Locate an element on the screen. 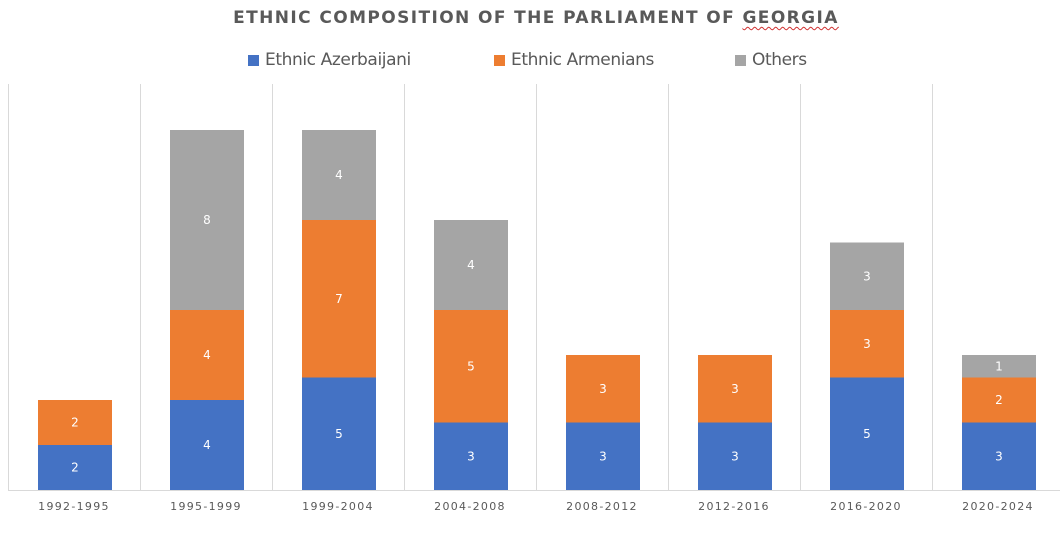 The width and height of the screenshot is (1060, 537). legend-swatch-azerbaijani is located at coordinates (253, 60).